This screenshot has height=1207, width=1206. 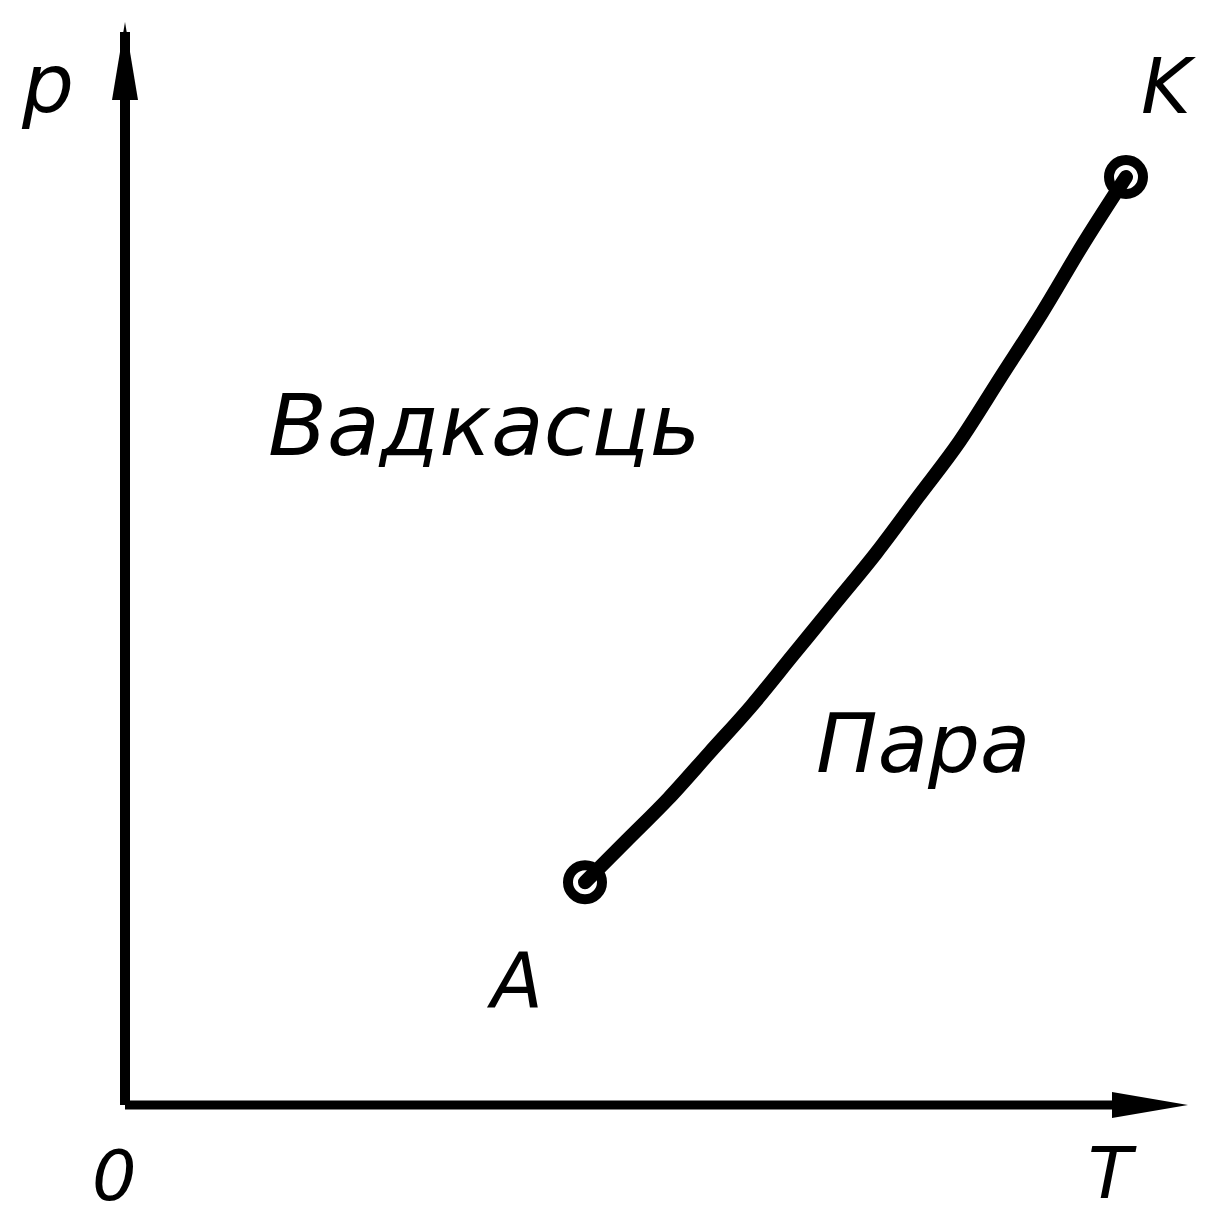 What do you see at coordinates (114, 1171) in the screenshot?
I see `text: 0` at bounding box center [114, 1171].